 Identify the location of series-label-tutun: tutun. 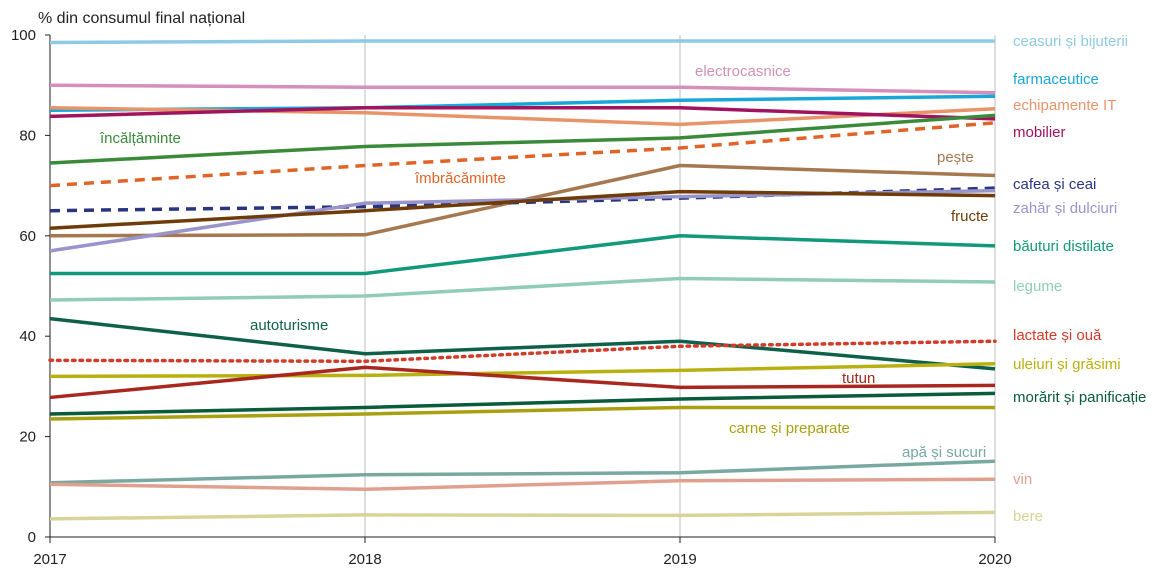
(858, 378).